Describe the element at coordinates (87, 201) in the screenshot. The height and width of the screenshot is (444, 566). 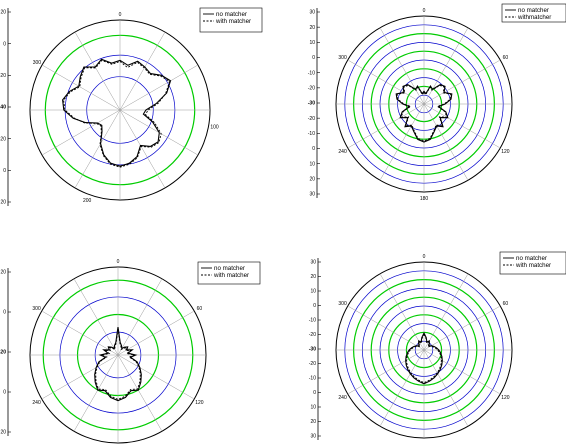
I see `angle-tick-label: 200` at that location.